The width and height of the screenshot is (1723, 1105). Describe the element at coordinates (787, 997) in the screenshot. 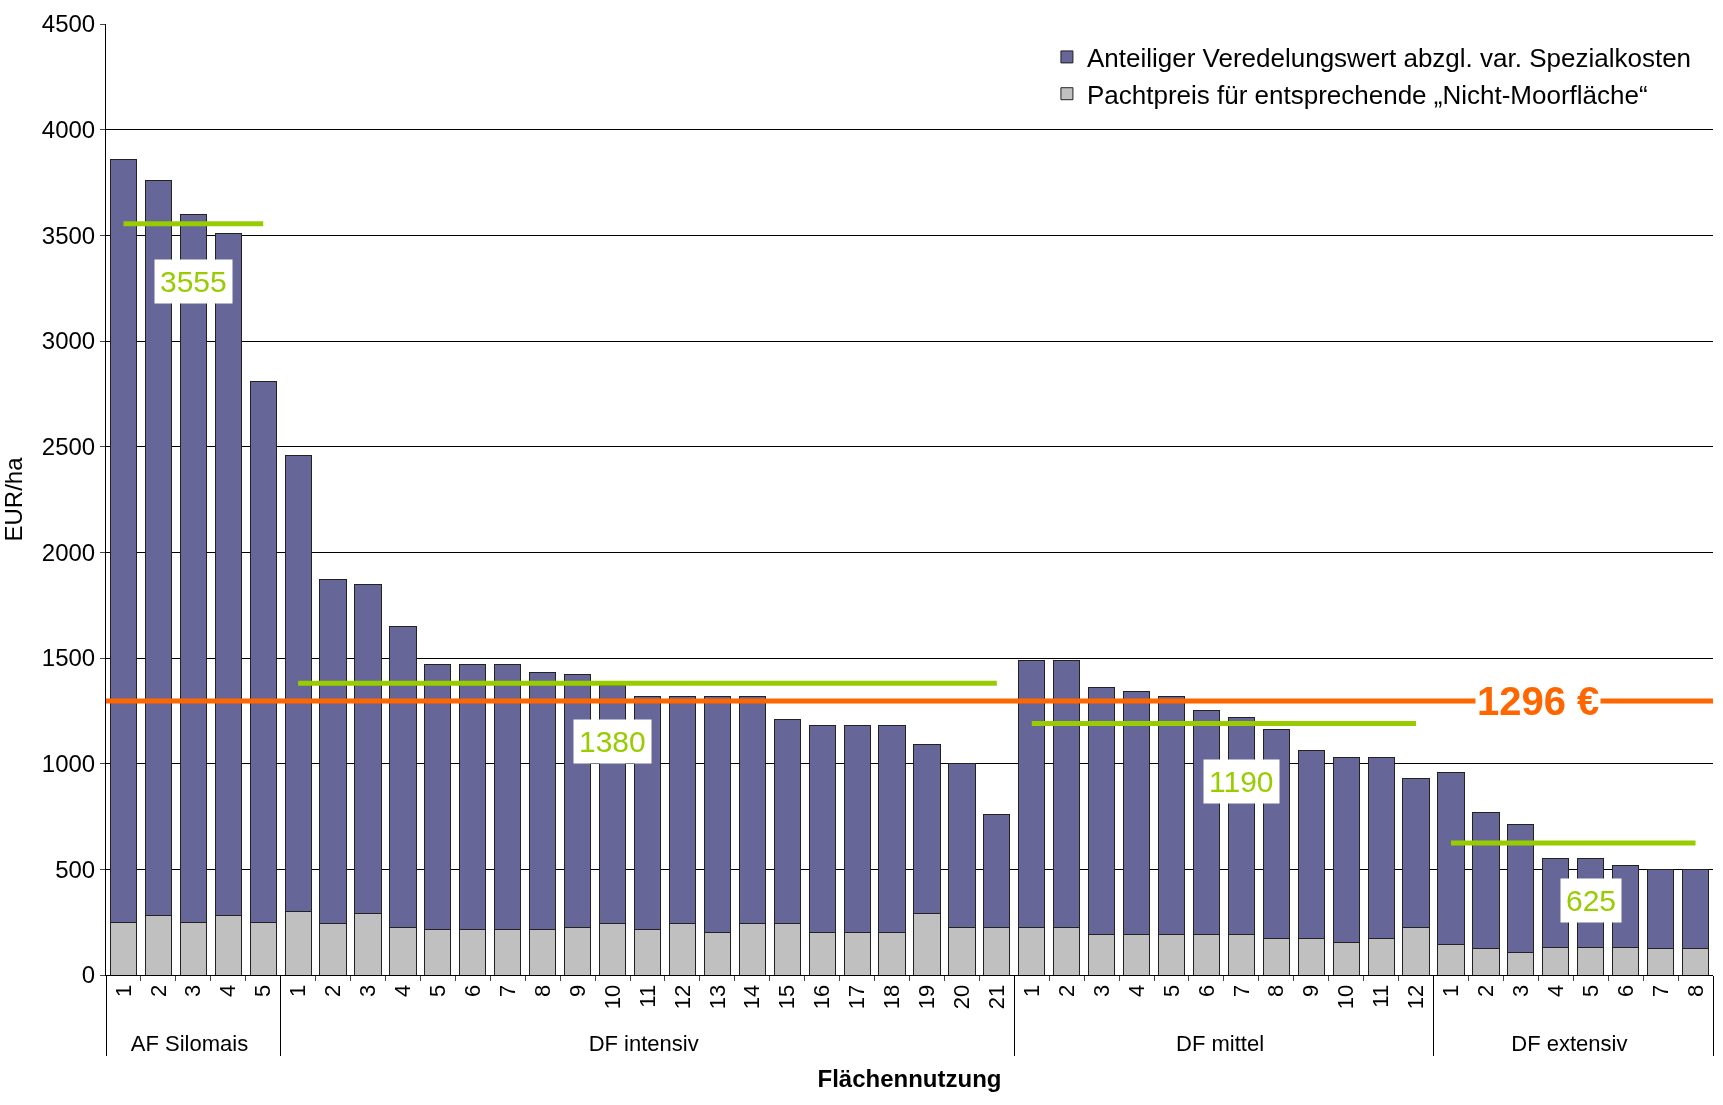

I see `x-tick-label: 15` at that location.